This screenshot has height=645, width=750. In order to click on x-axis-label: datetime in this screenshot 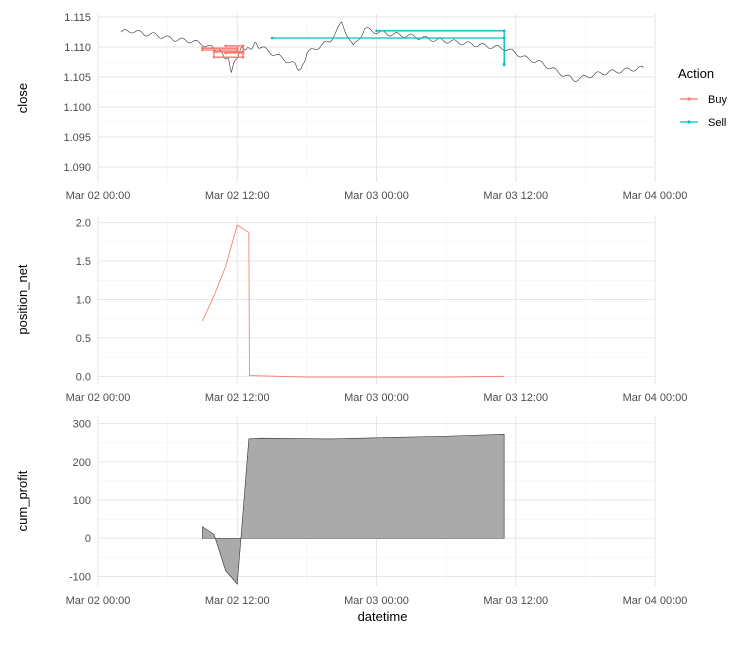, I will do `click(383, 616)`.